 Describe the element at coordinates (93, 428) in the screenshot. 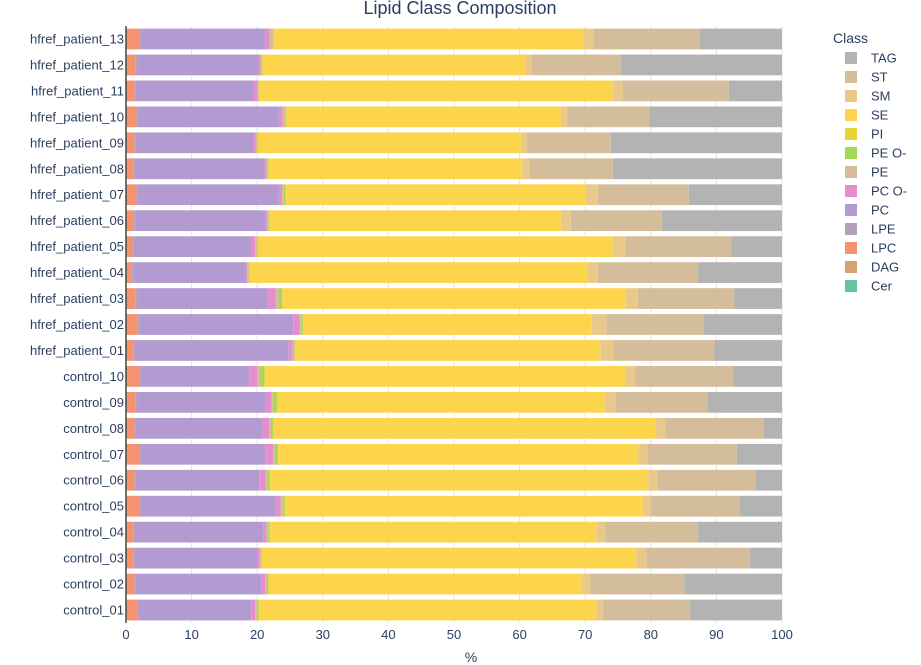

I see `y-tick-label: control_08` at that location.